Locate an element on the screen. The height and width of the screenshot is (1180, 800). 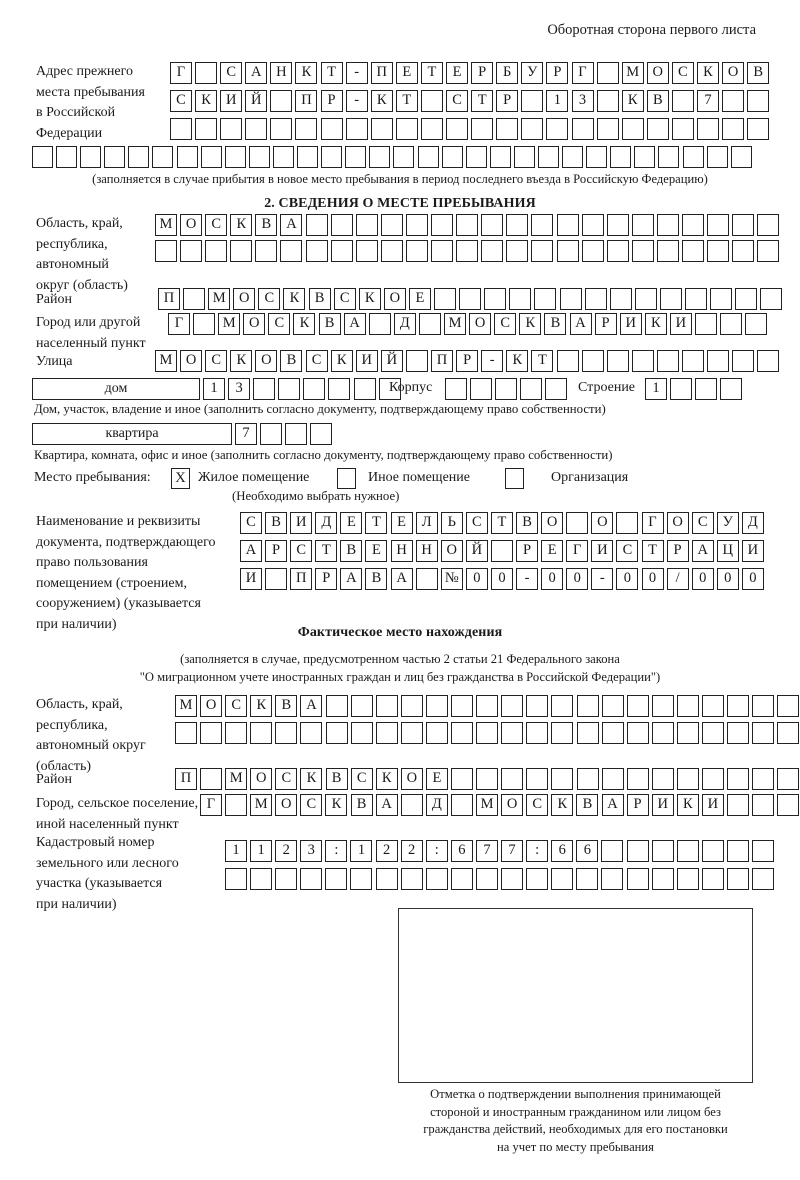
char-cell: 7 is located at coordinates (707, 101).